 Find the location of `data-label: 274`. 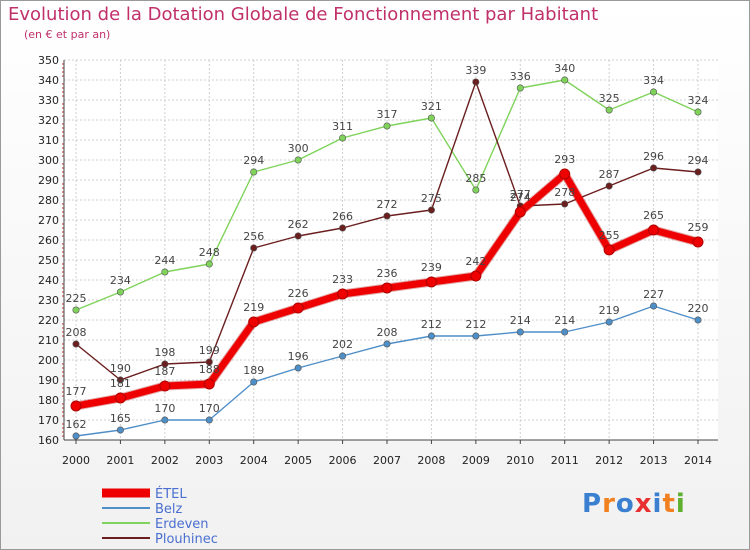

data-label: 274 is located at coordinates (520, 197).